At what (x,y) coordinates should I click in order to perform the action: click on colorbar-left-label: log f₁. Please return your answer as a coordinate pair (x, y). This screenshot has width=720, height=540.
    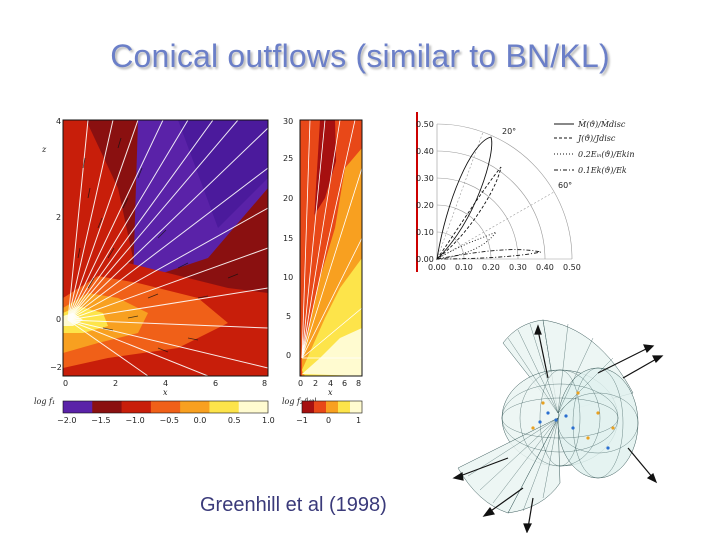
    Looking at the image, I should click on (44, 401).